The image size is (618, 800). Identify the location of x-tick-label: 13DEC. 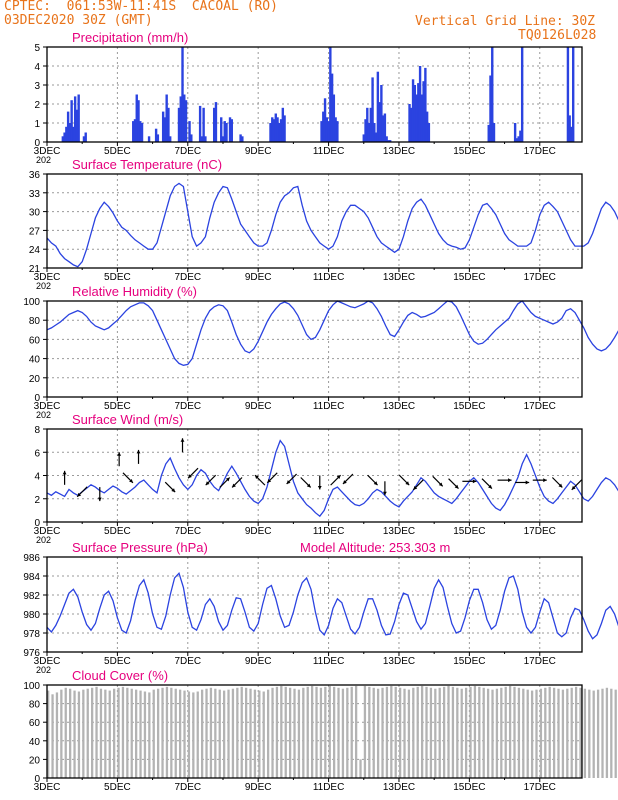
(399, 531).